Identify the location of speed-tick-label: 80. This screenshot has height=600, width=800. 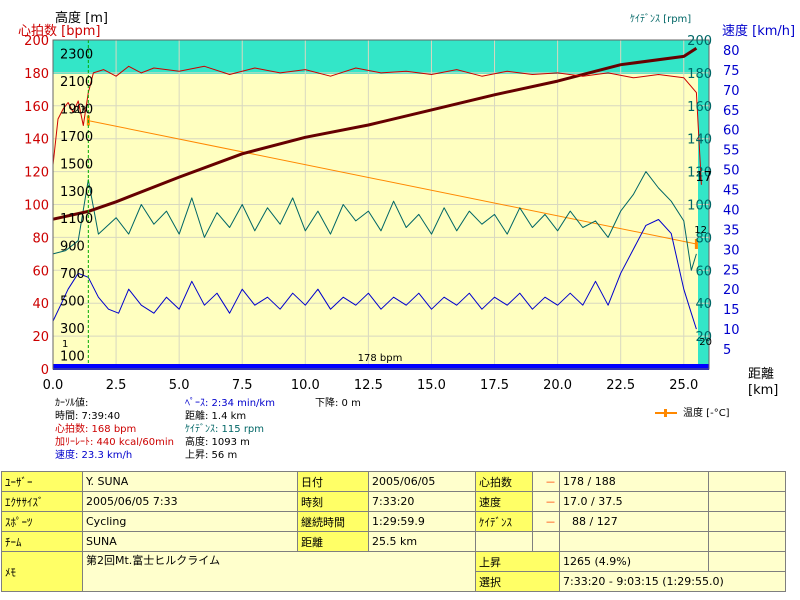
(731, 51).